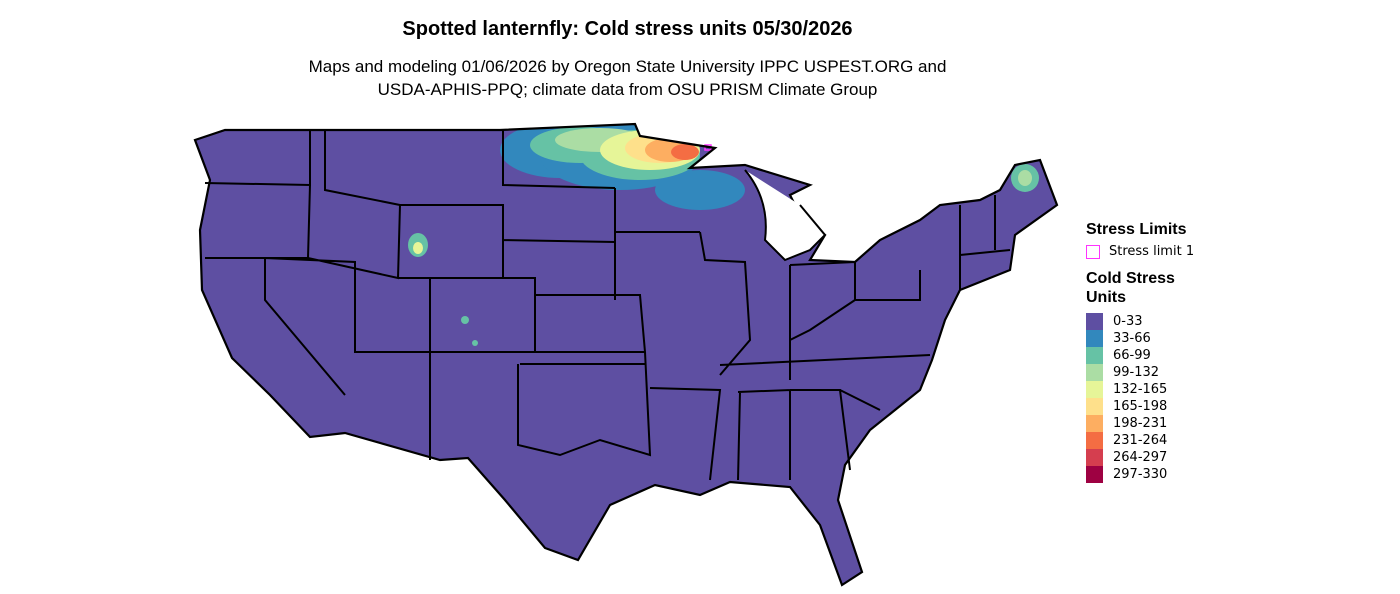 The image size is (1400, 594). What do you see at coordinates (1132, 355) in the screenshot?
I see `legend-label: 66-99` at bounding box center [1132, 355].